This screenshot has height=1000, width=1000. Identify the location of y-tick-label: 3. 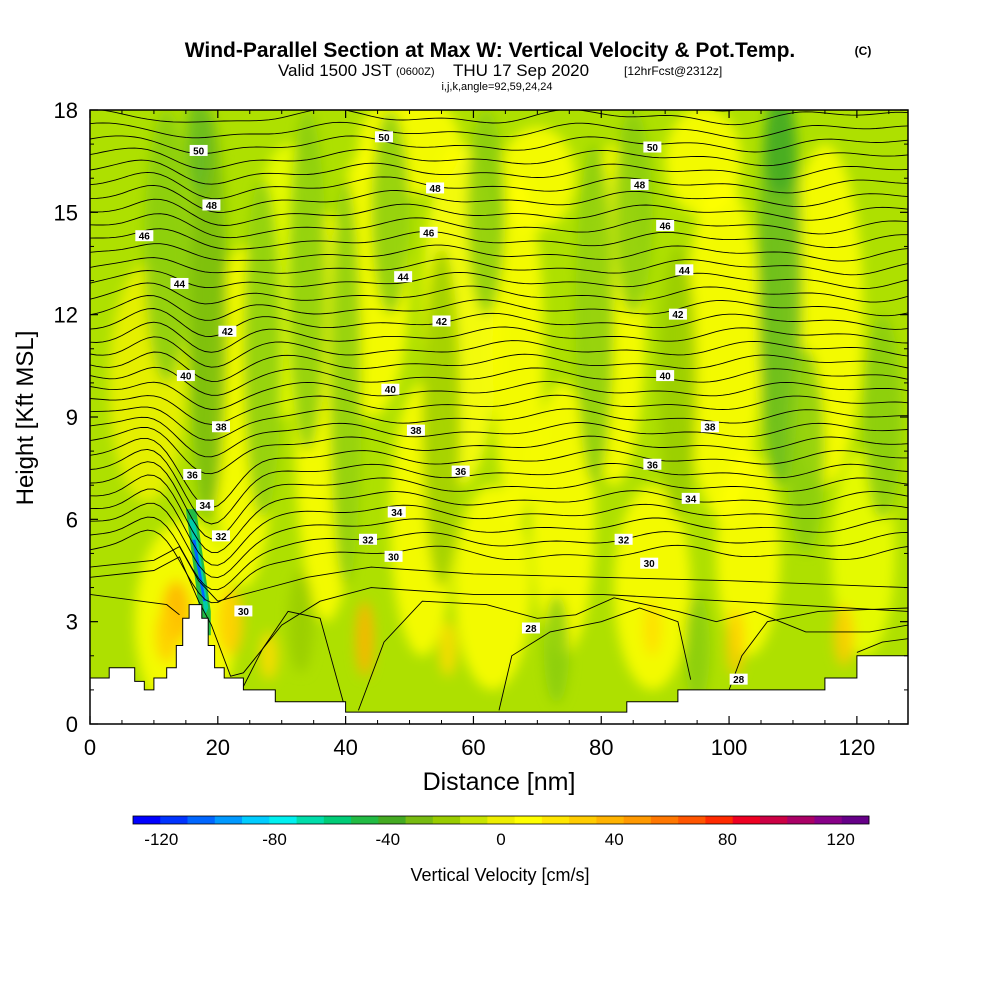
(72, 622).